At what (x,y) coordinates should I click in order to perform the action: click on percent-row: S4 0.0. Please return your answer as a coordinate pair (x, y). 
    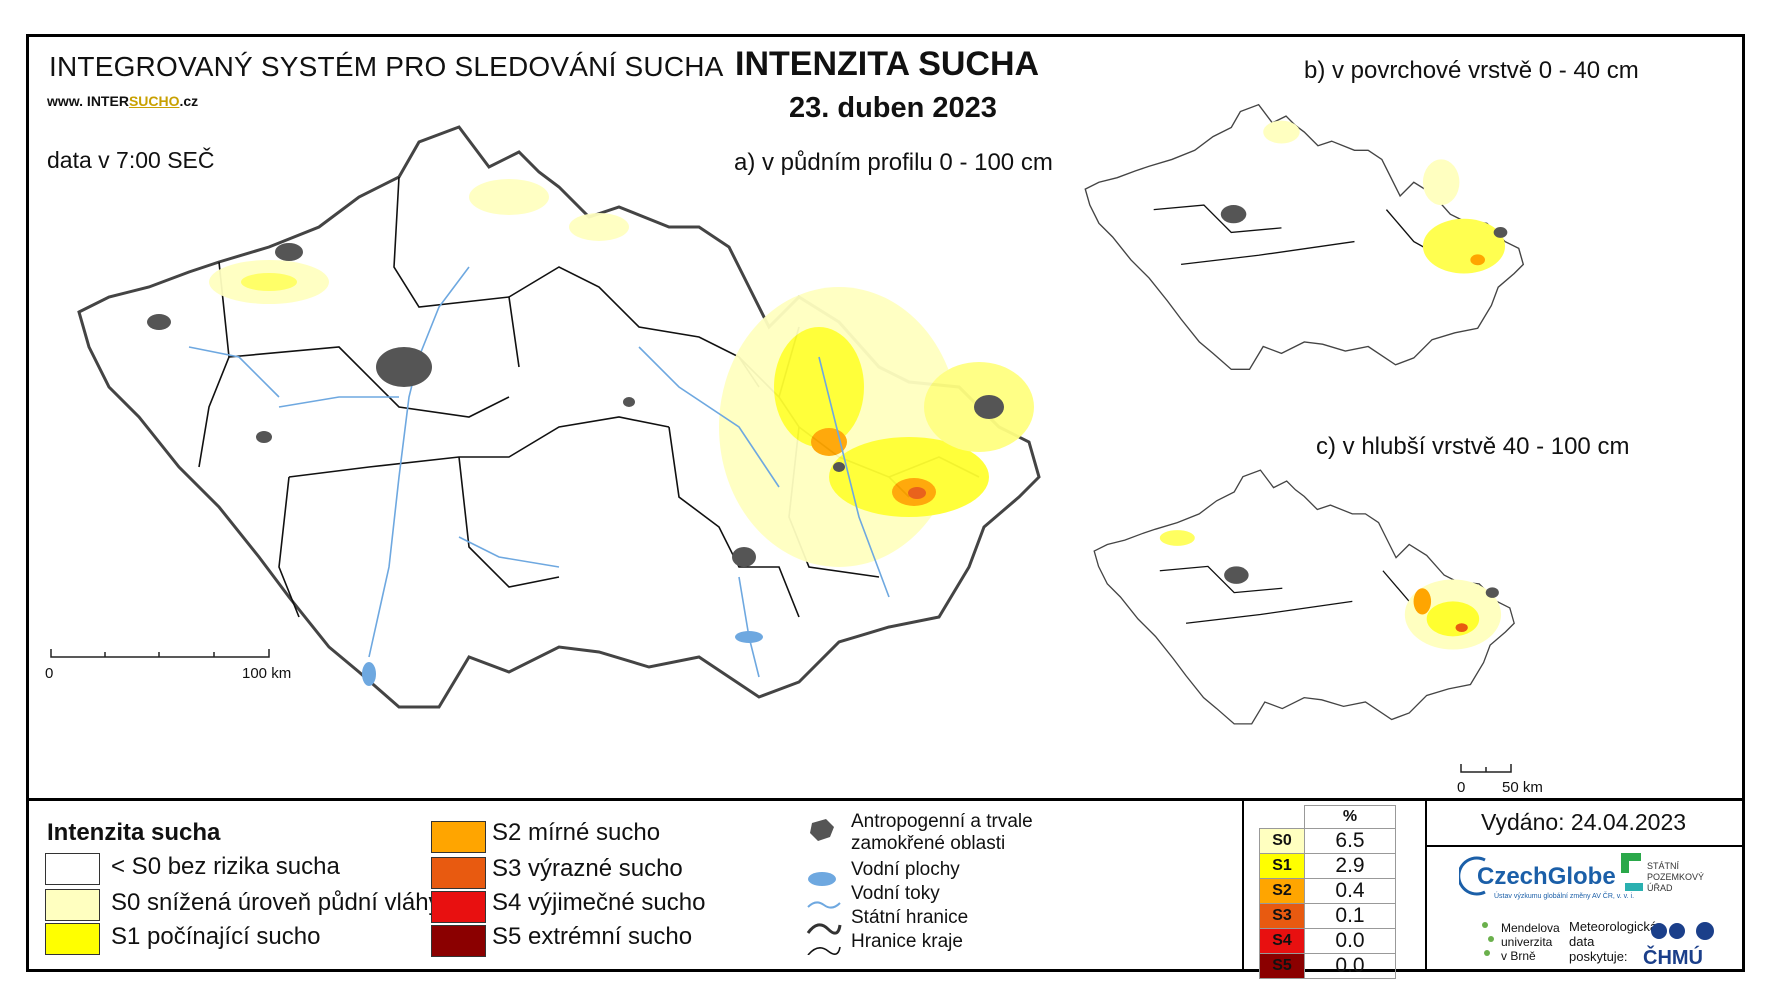
    Looking at the image, I should click on (1327, 941).